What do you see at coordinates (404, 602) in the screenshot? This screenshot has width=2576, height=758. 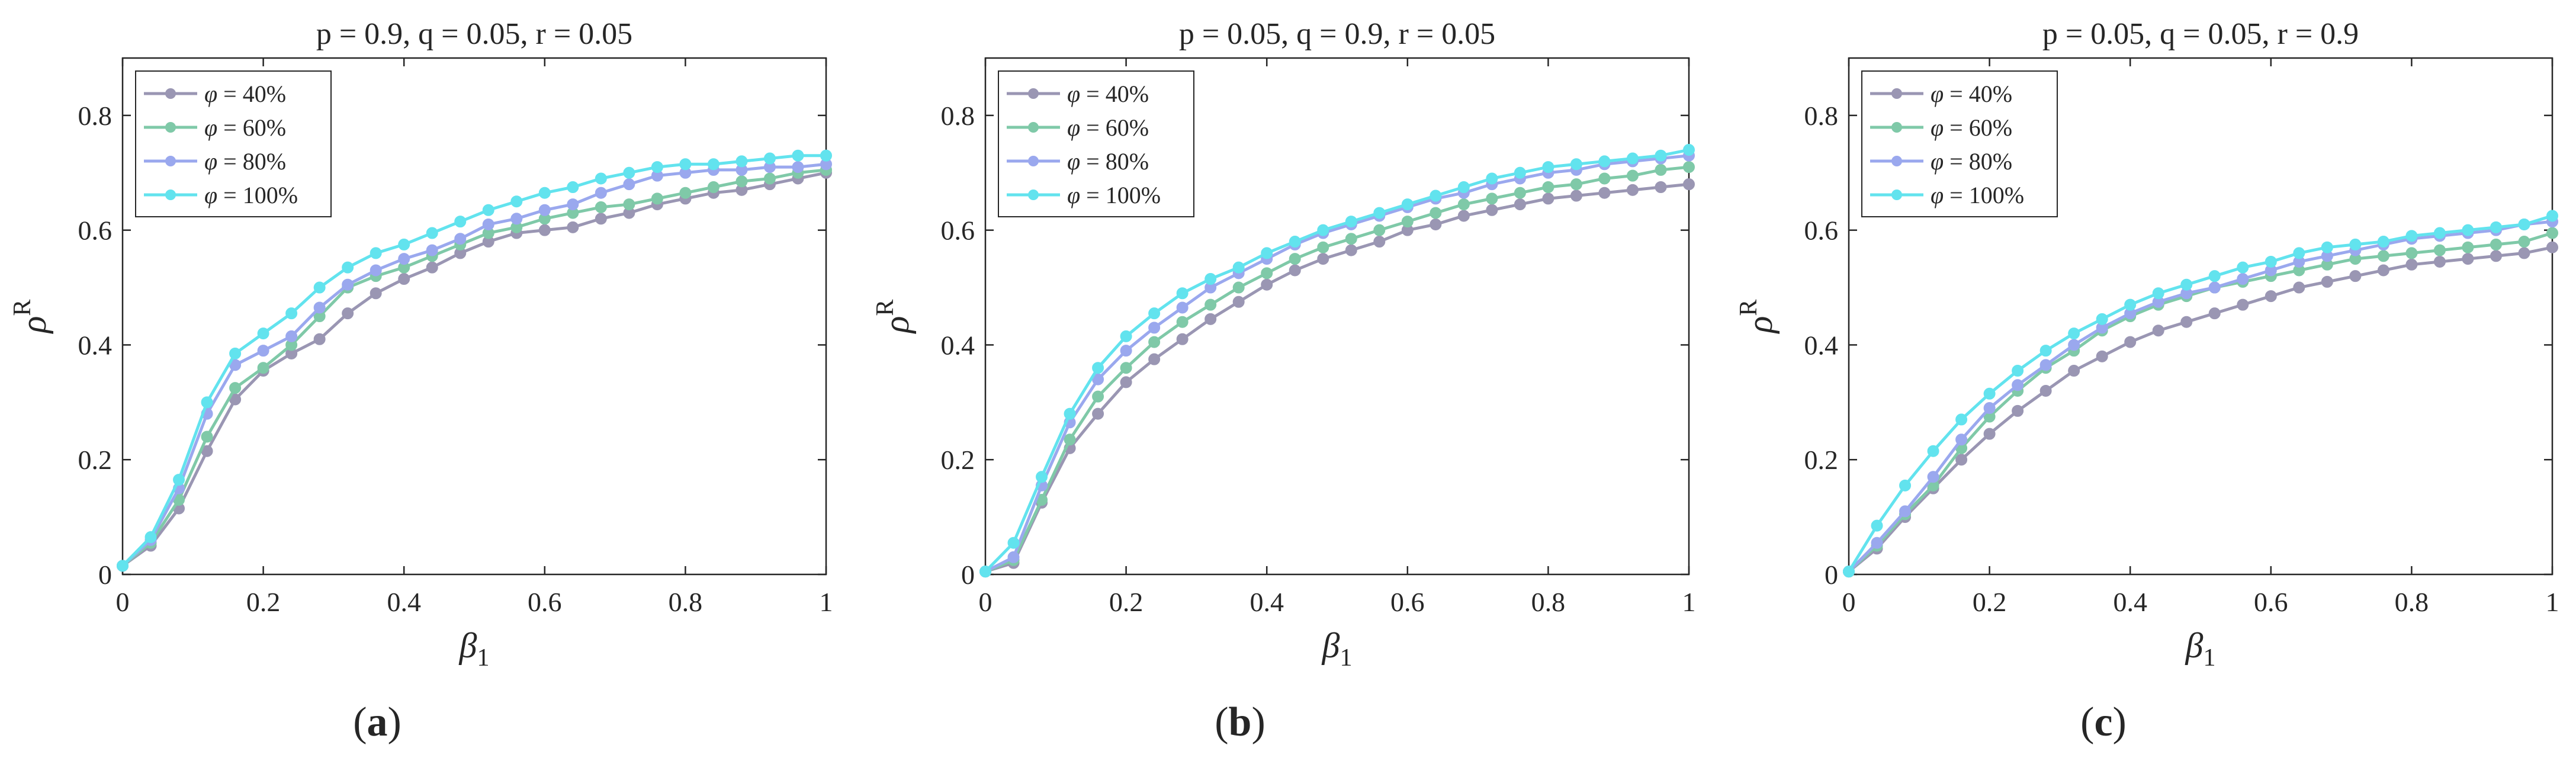 I see `x-tick-label: 0.4` at bounding box center [404, 602].